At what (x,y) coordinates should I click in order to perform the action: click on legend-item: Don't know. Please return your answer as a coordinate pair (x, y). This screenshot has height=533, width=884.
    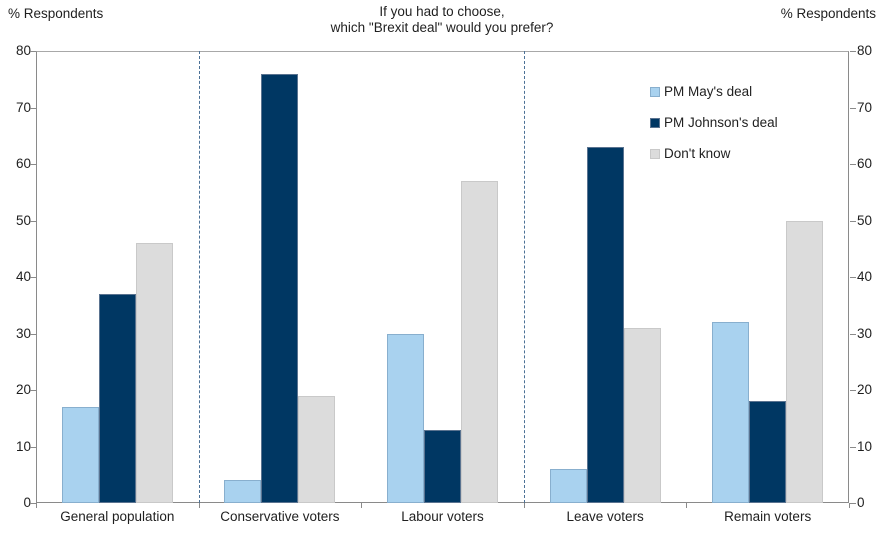
    Looking at the image, I should click on (714, 153).